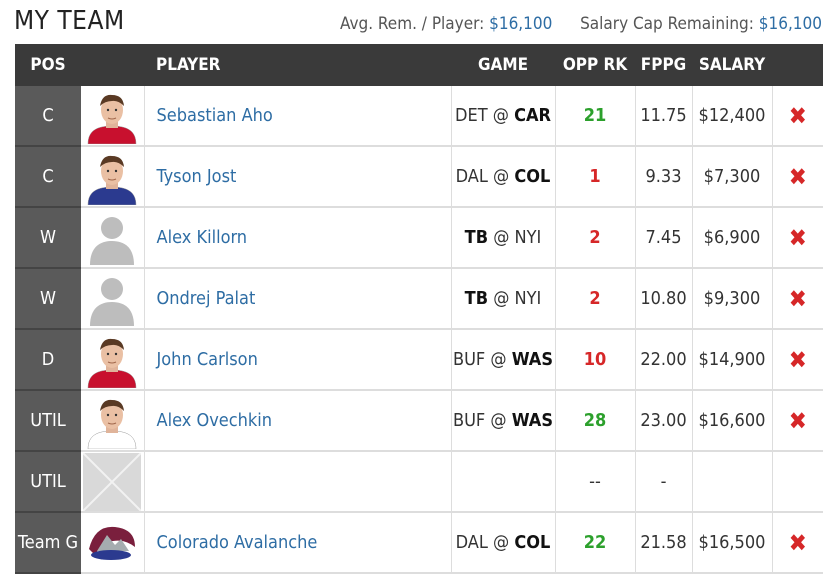 The height and width of the screenshot is (586, 831). What do you see at coordinates (48, 543) in the screenshot?
I see `row-position: Team G` at bounding box center [48, 543].